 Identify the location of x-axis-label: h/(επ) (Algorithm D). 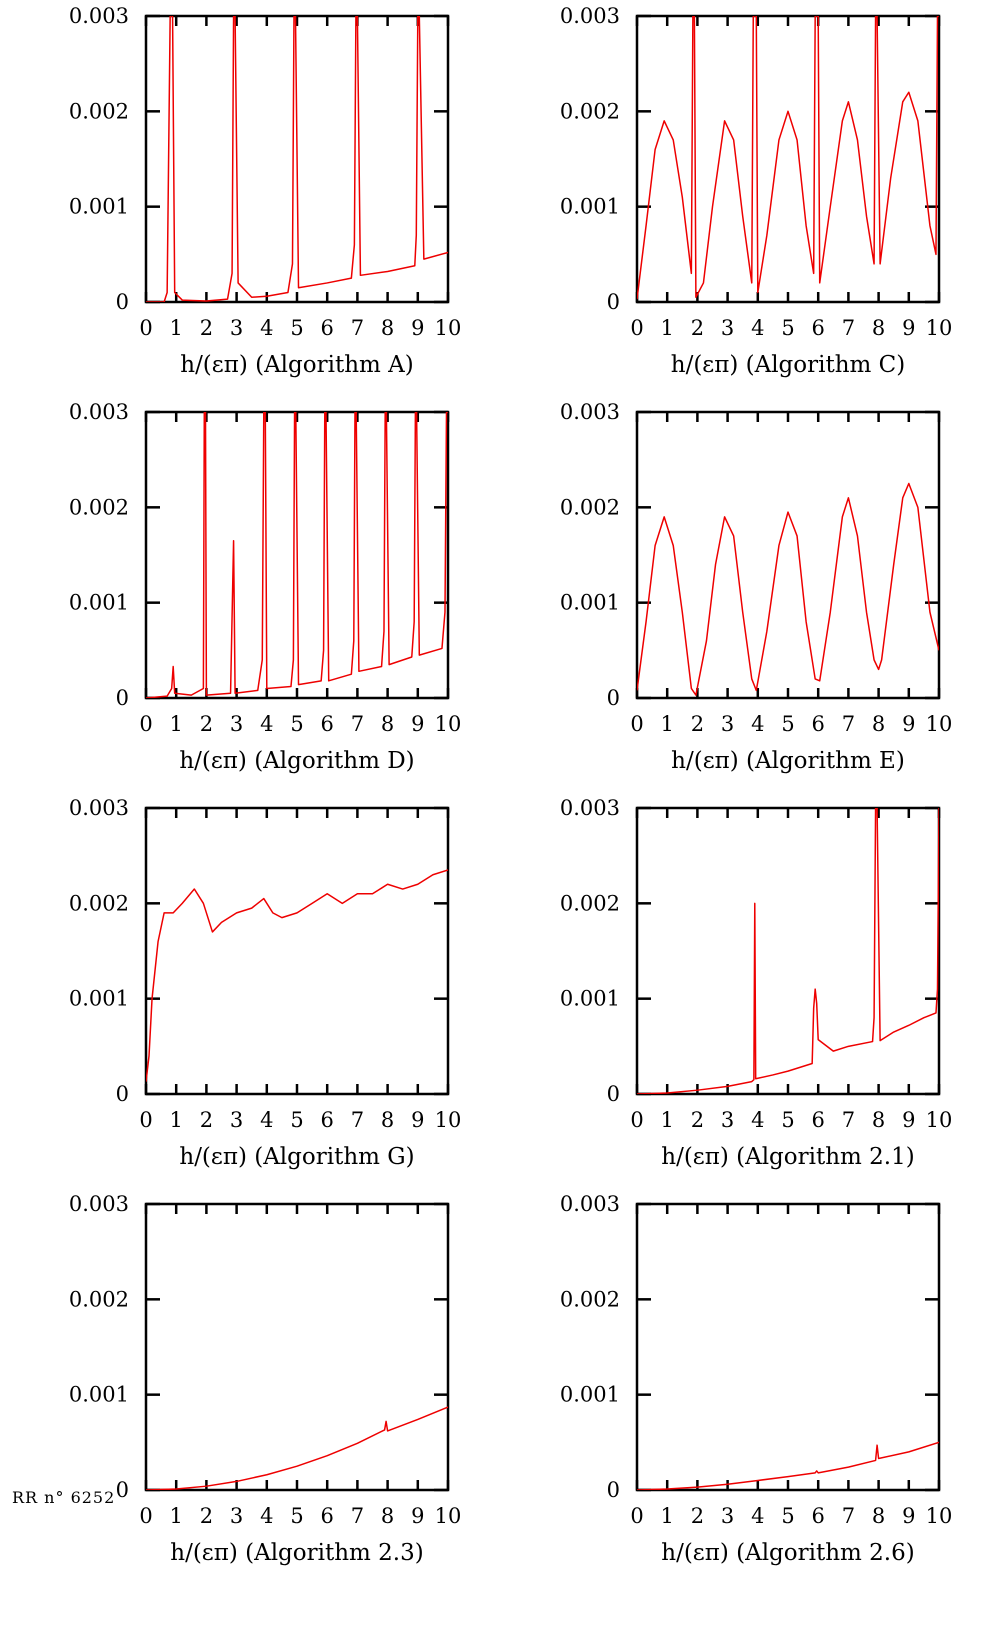
(296, 761).